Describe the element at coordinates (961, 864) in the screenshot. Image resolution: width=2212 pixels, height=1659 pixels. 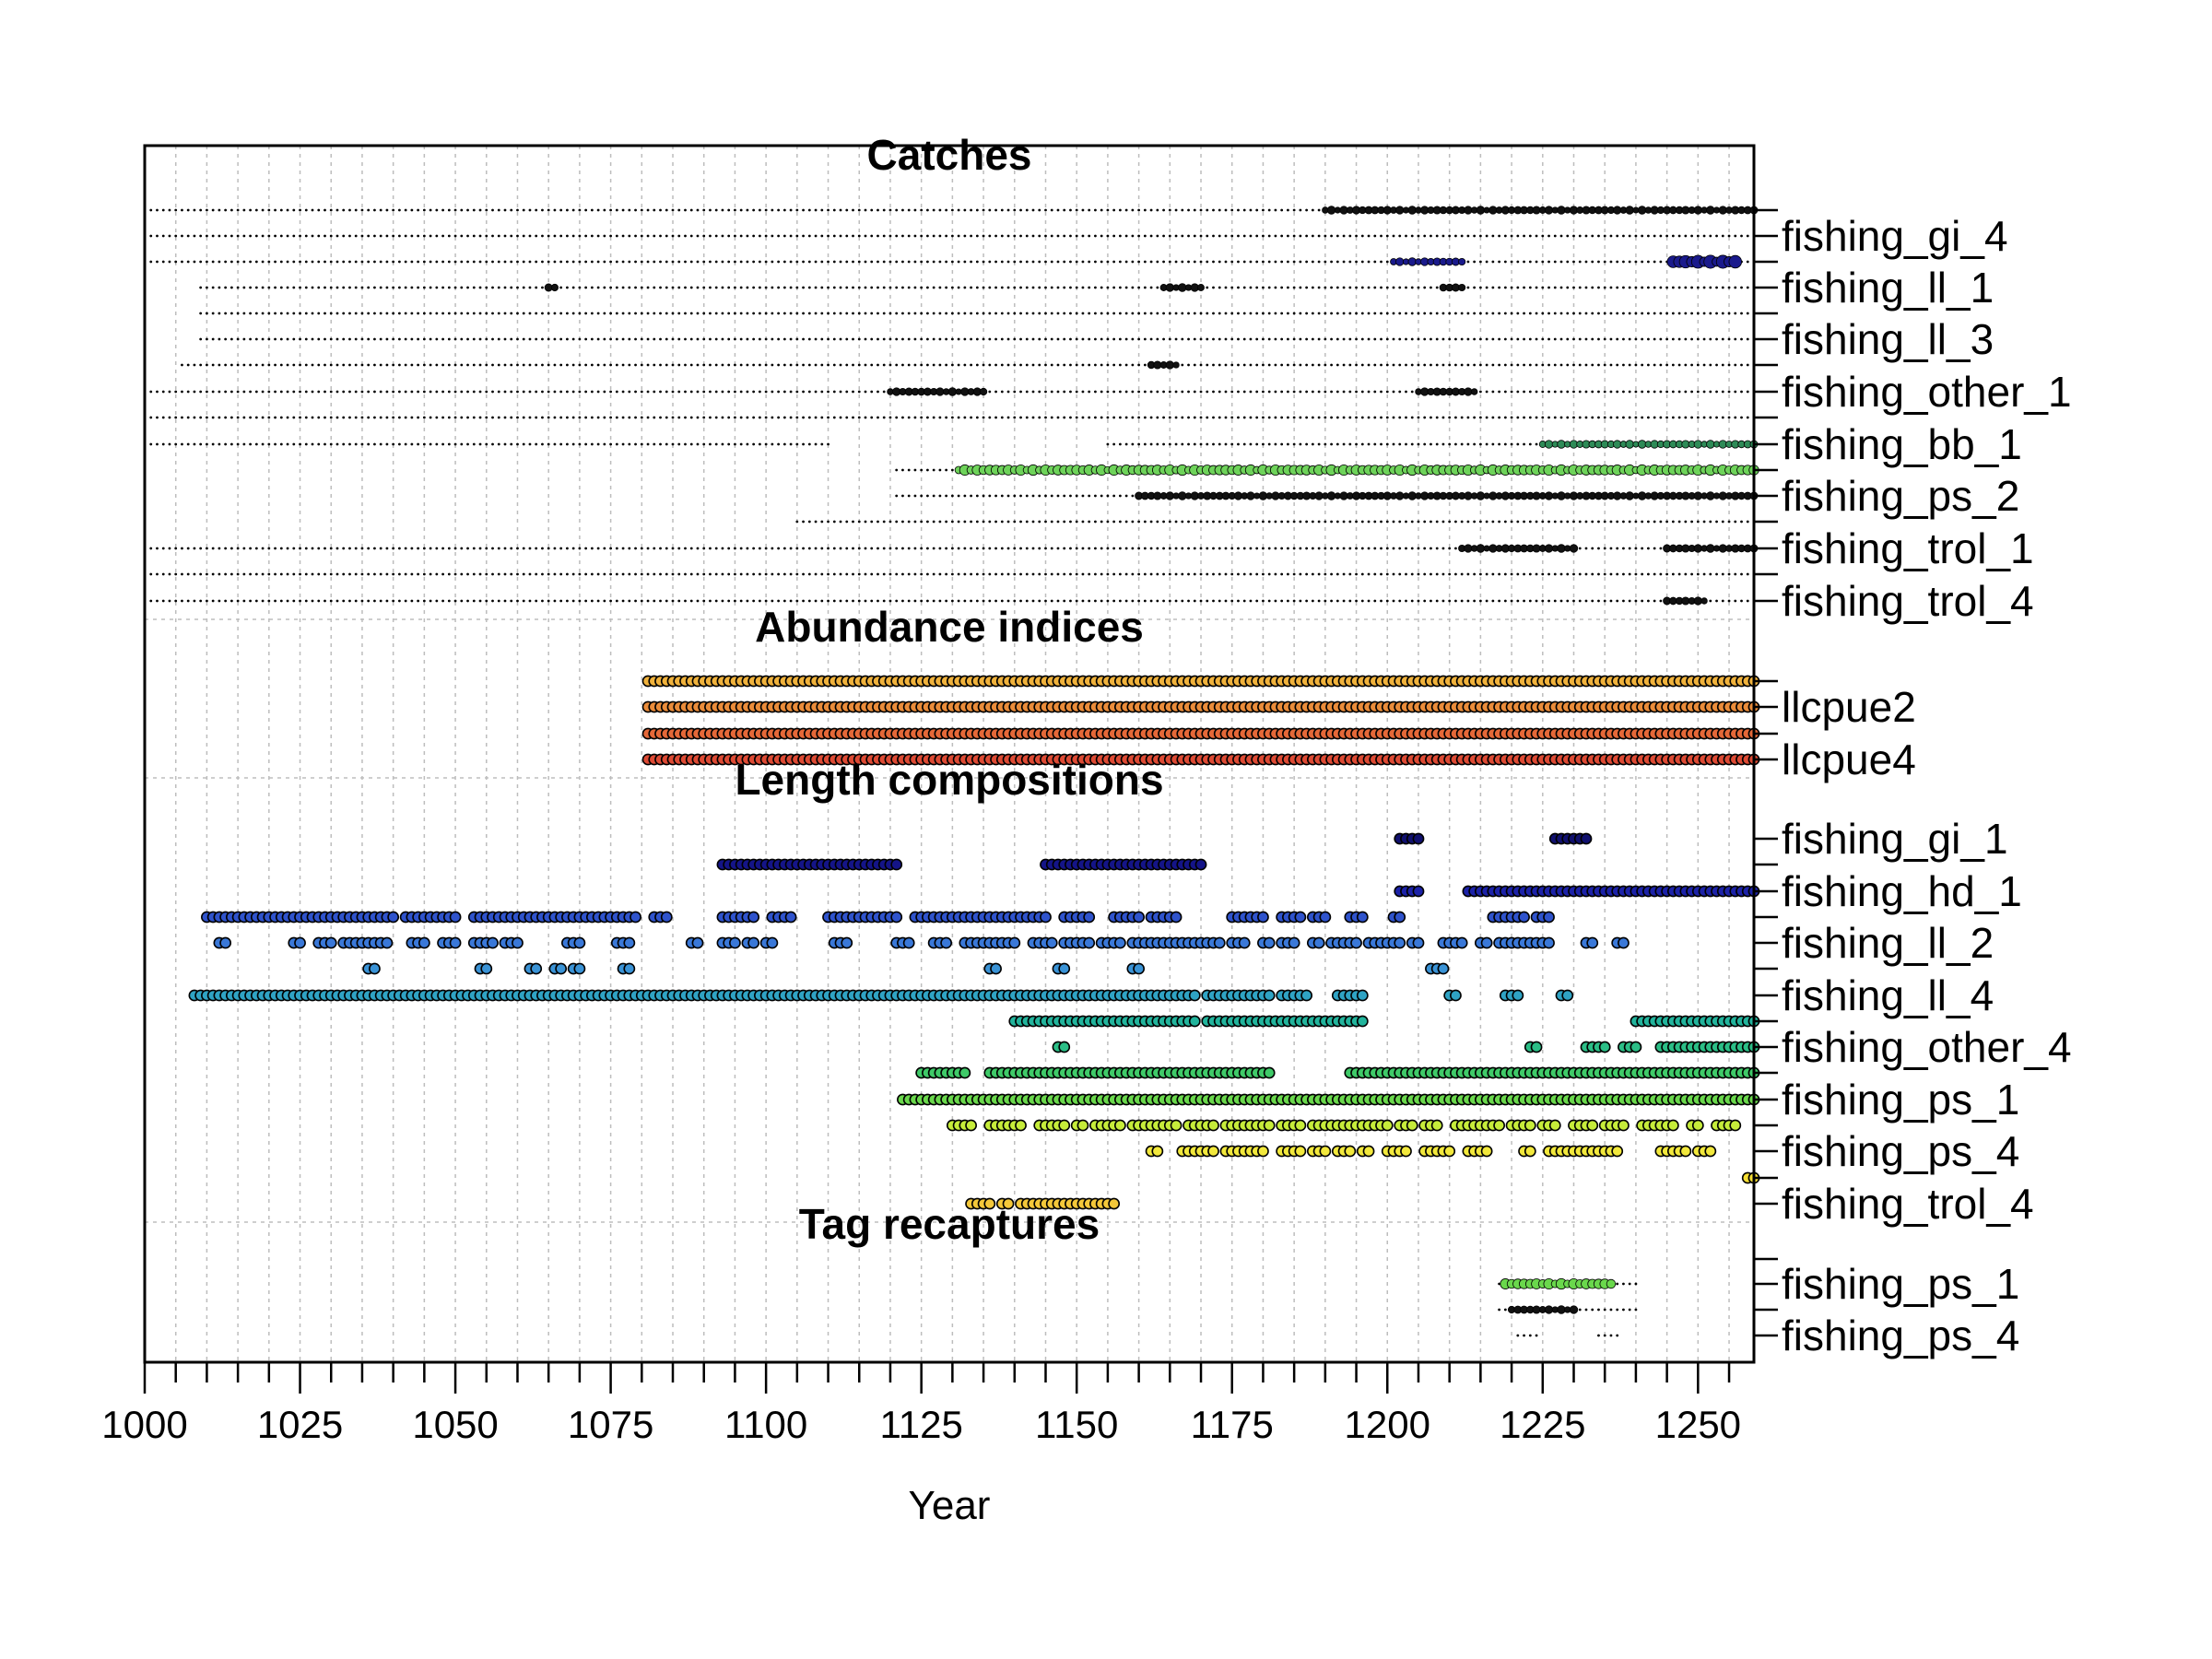
I see `row-marks` at that location.